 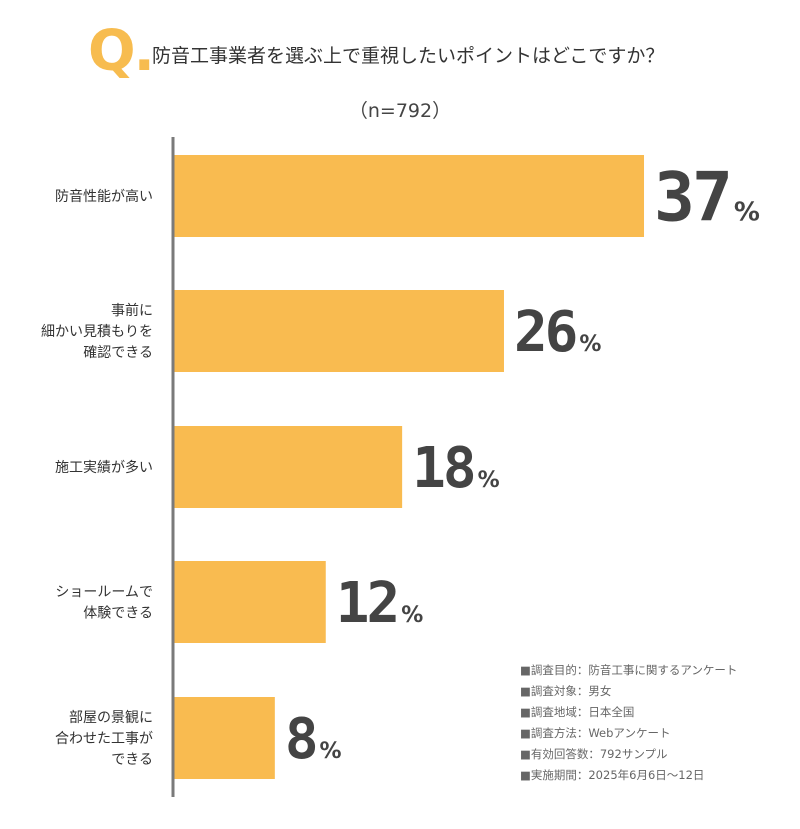 What do you see at coordinates (400, 111) in the screenshot?
I see `sample-size-label: （n=792）` at bounding box center [400, 111].